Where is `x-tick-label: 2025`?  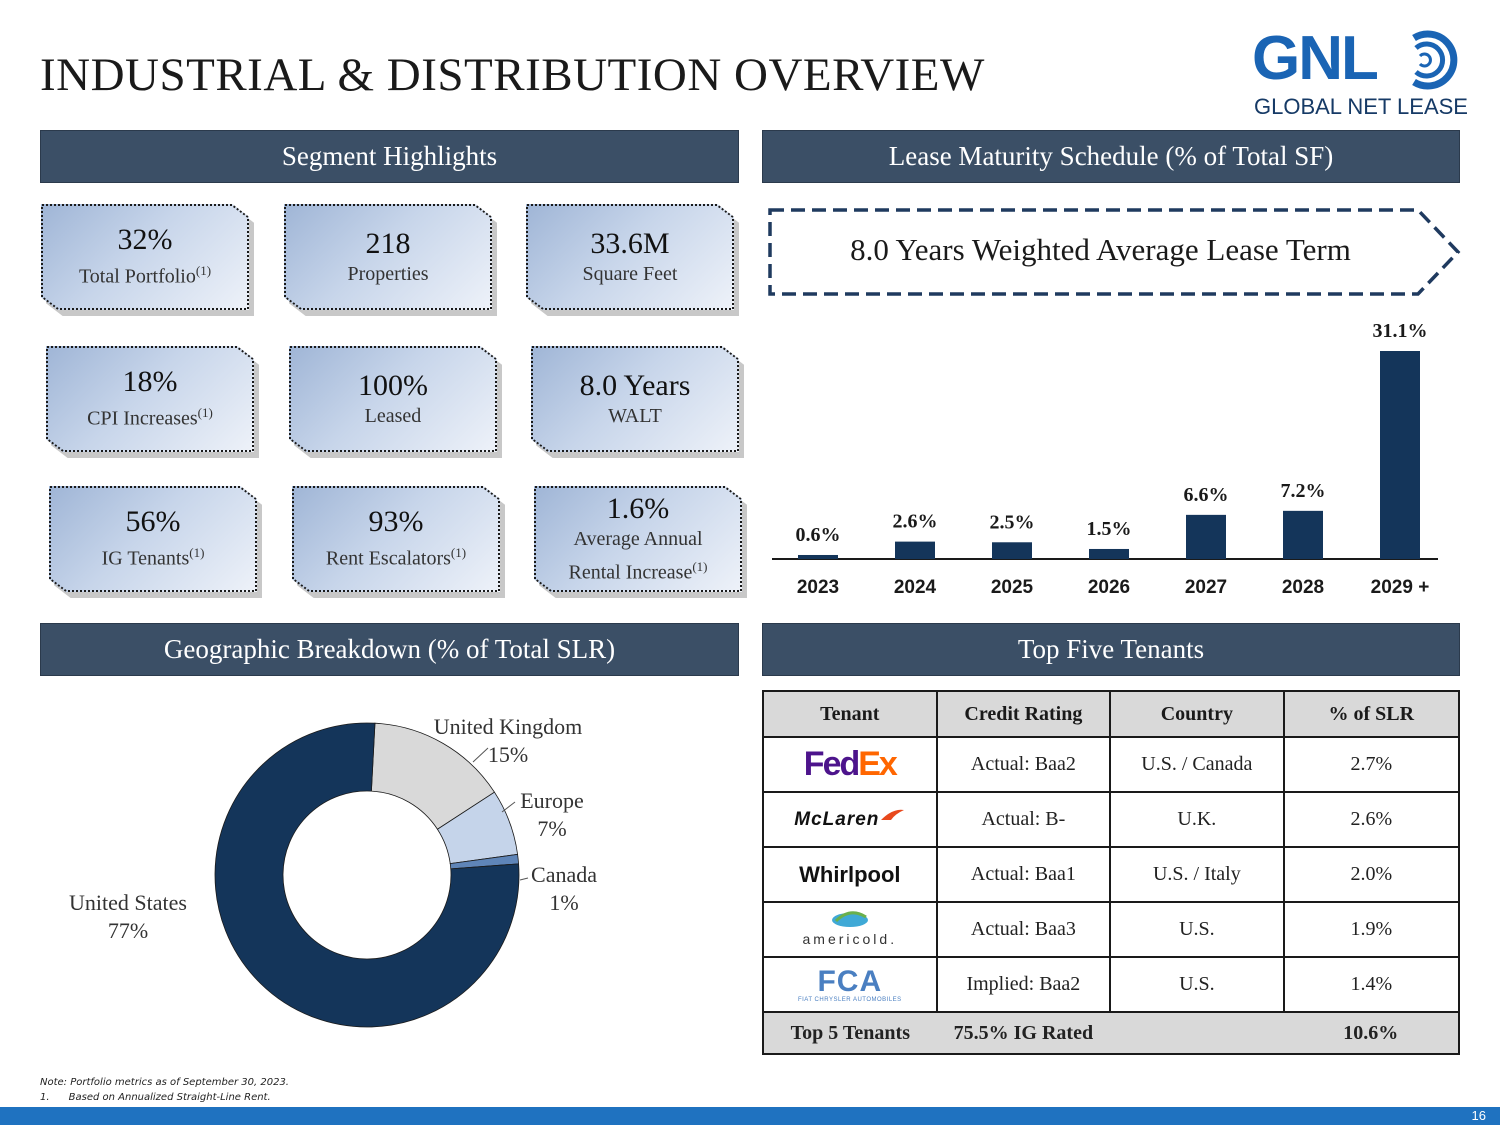
x-tick-label: 2025 is located at coordinates (1012, 587).